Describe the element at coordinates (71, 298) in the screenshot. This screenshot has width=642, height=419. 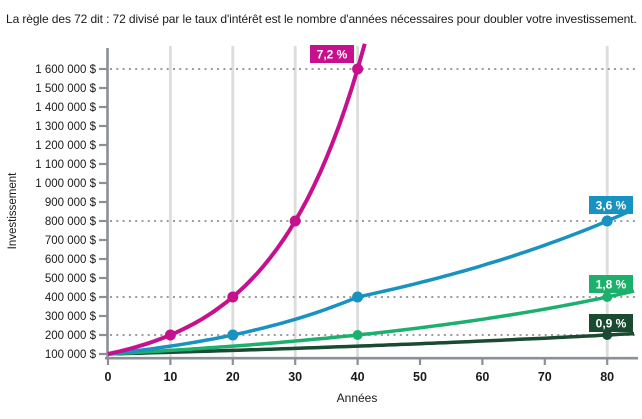
I see `y-tick-label: 400 000 $` at that location.